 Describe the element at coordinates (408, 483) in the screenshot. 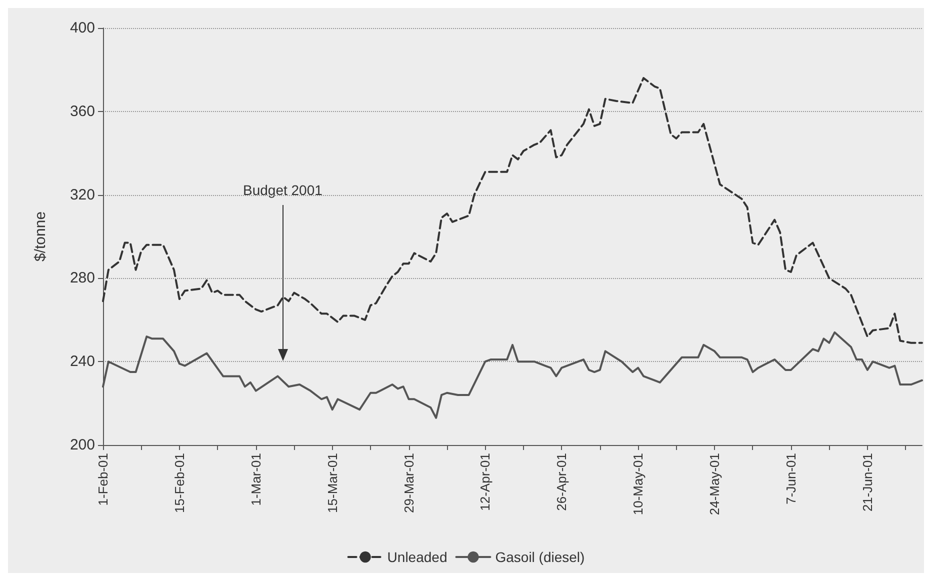

I see `x-tick-label: 29-Mar-01` at that location.